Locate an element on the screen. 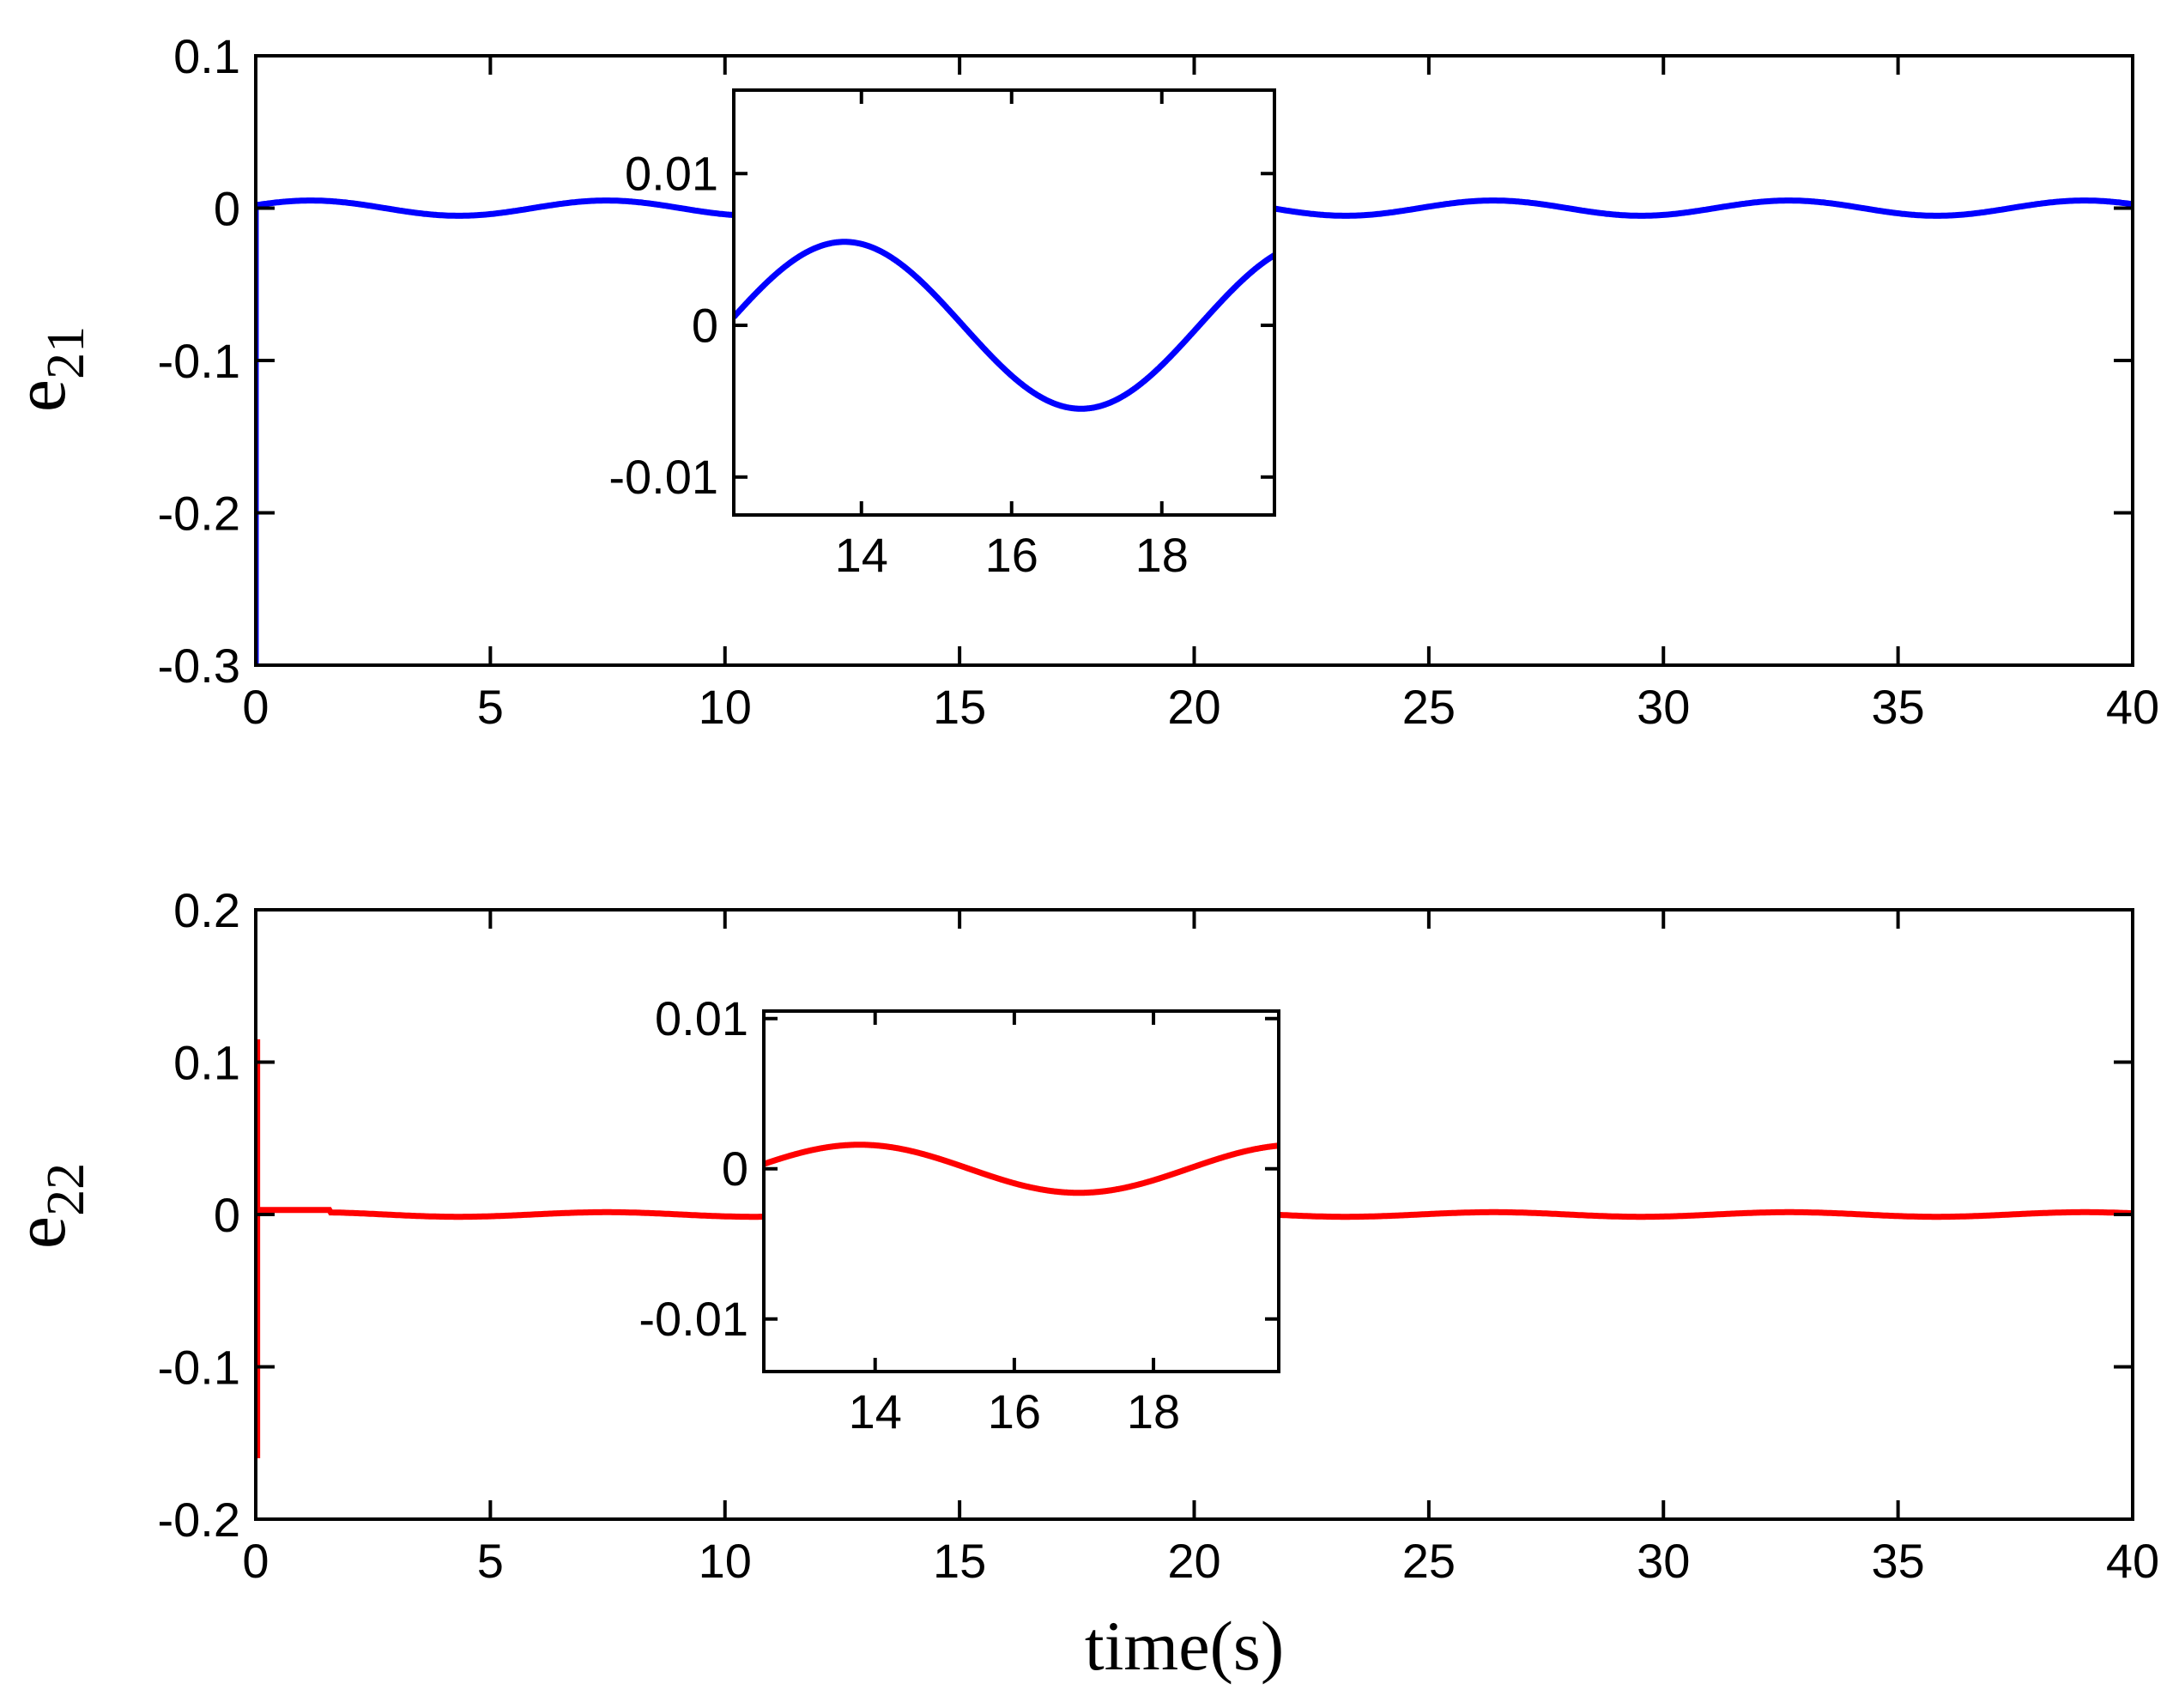  e21-inset-frame is located at coordinates (1004, 302).